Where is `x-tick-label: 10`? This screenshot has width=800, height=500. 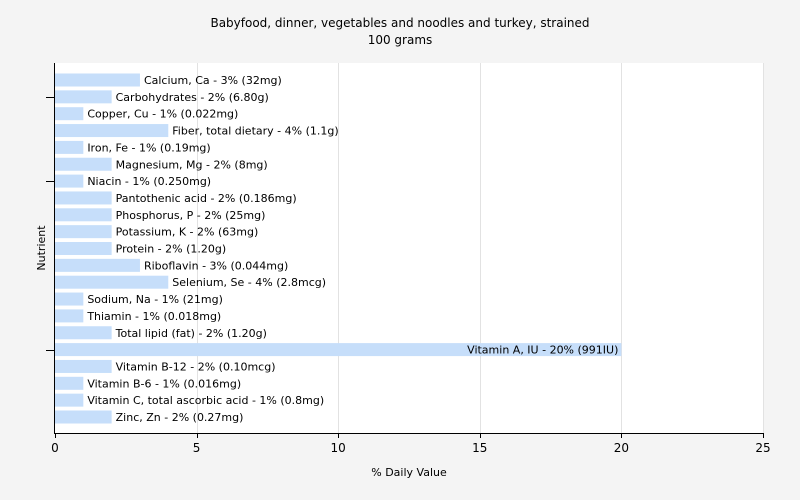 x-tick-label: 10 is located at coordinates (338, 448).